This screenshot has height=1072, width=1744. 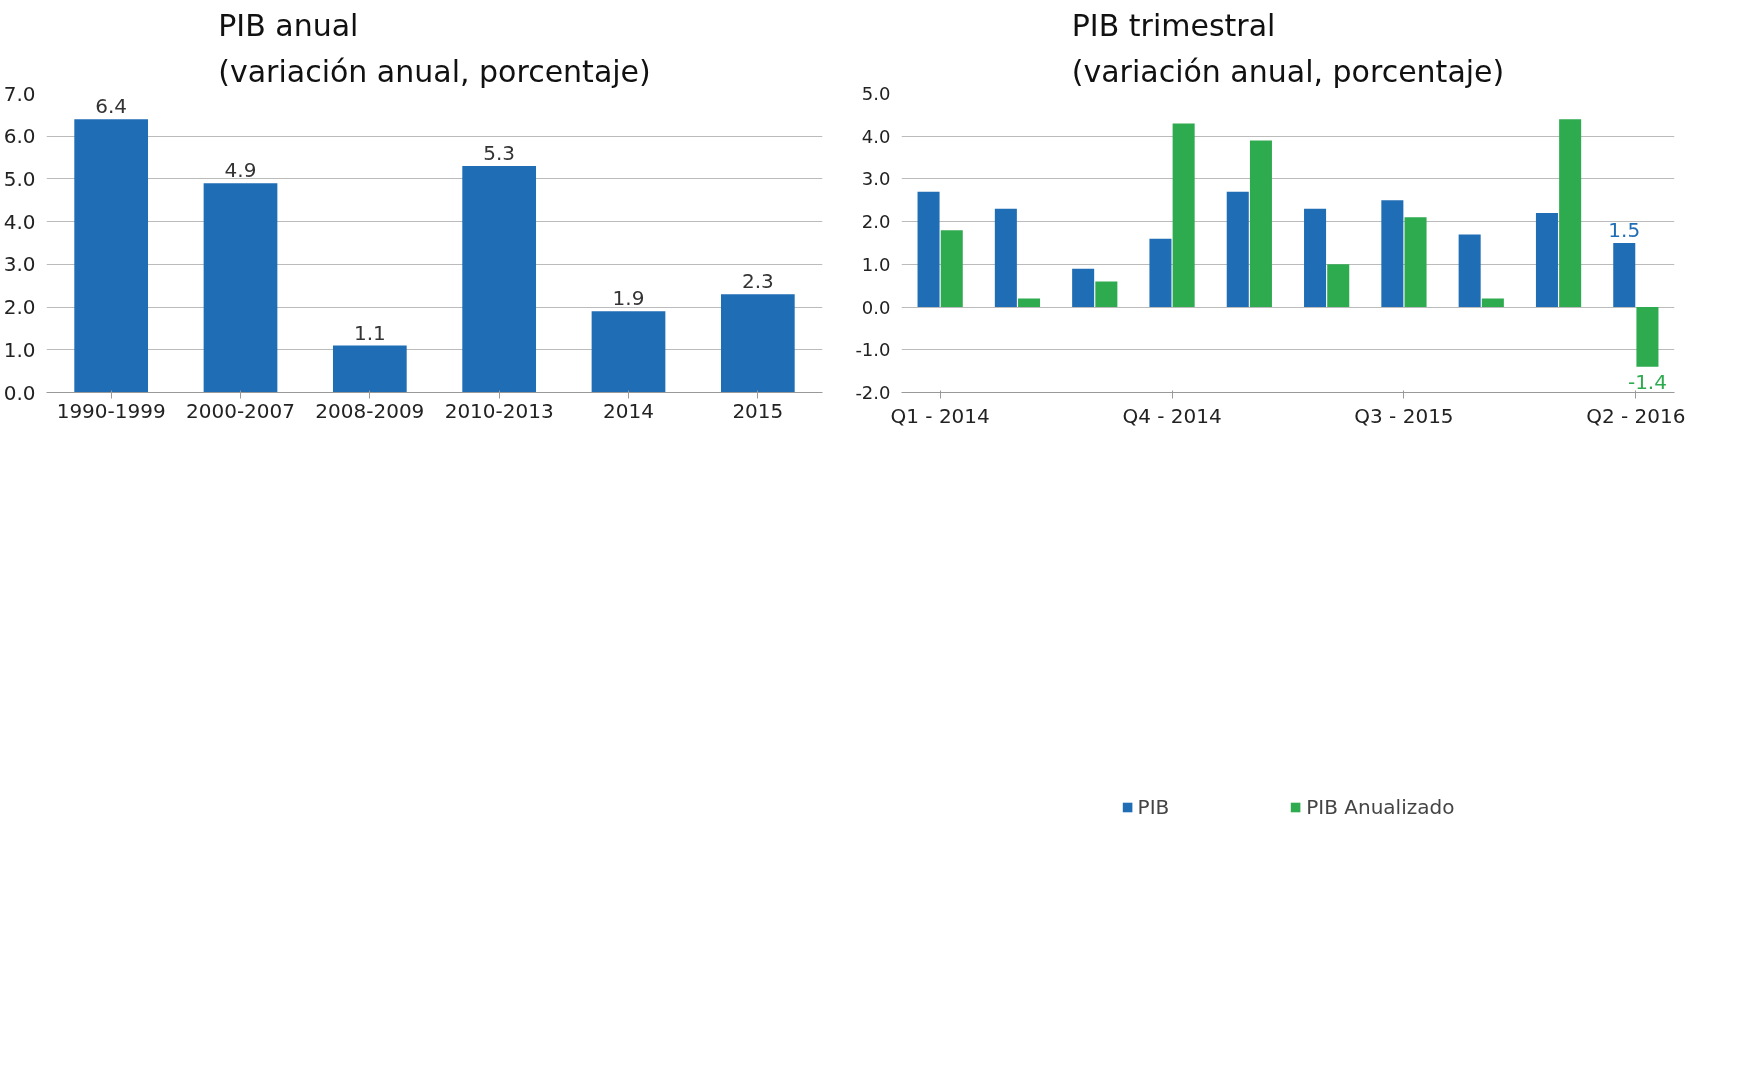 I want to click on x-tick-label: 2008-2009, so click(x=370, y=410).